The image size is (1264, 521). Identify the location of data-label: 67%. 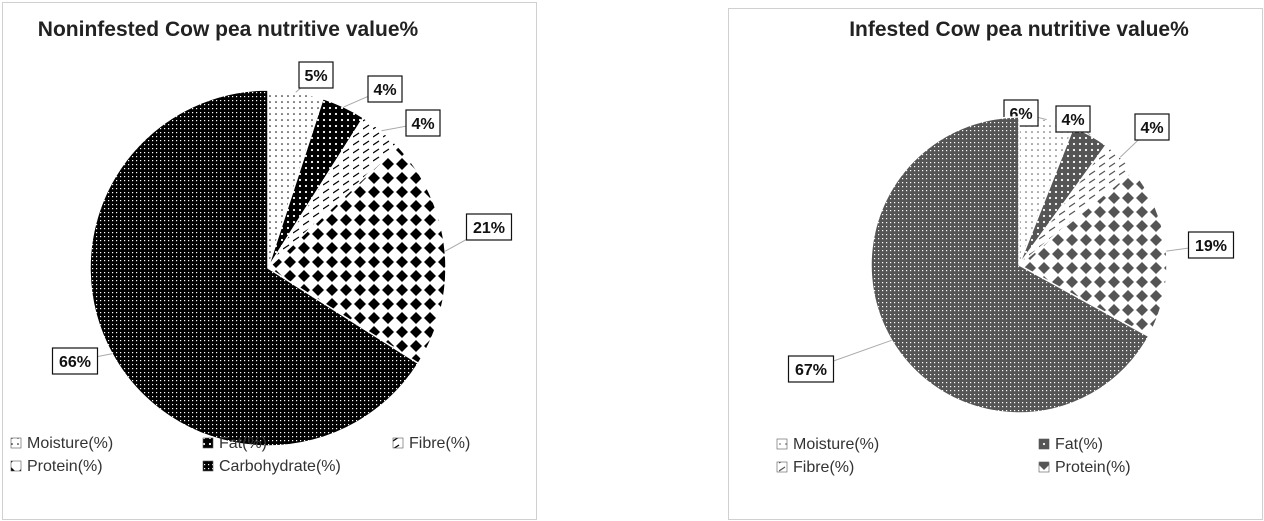
(811, 370).